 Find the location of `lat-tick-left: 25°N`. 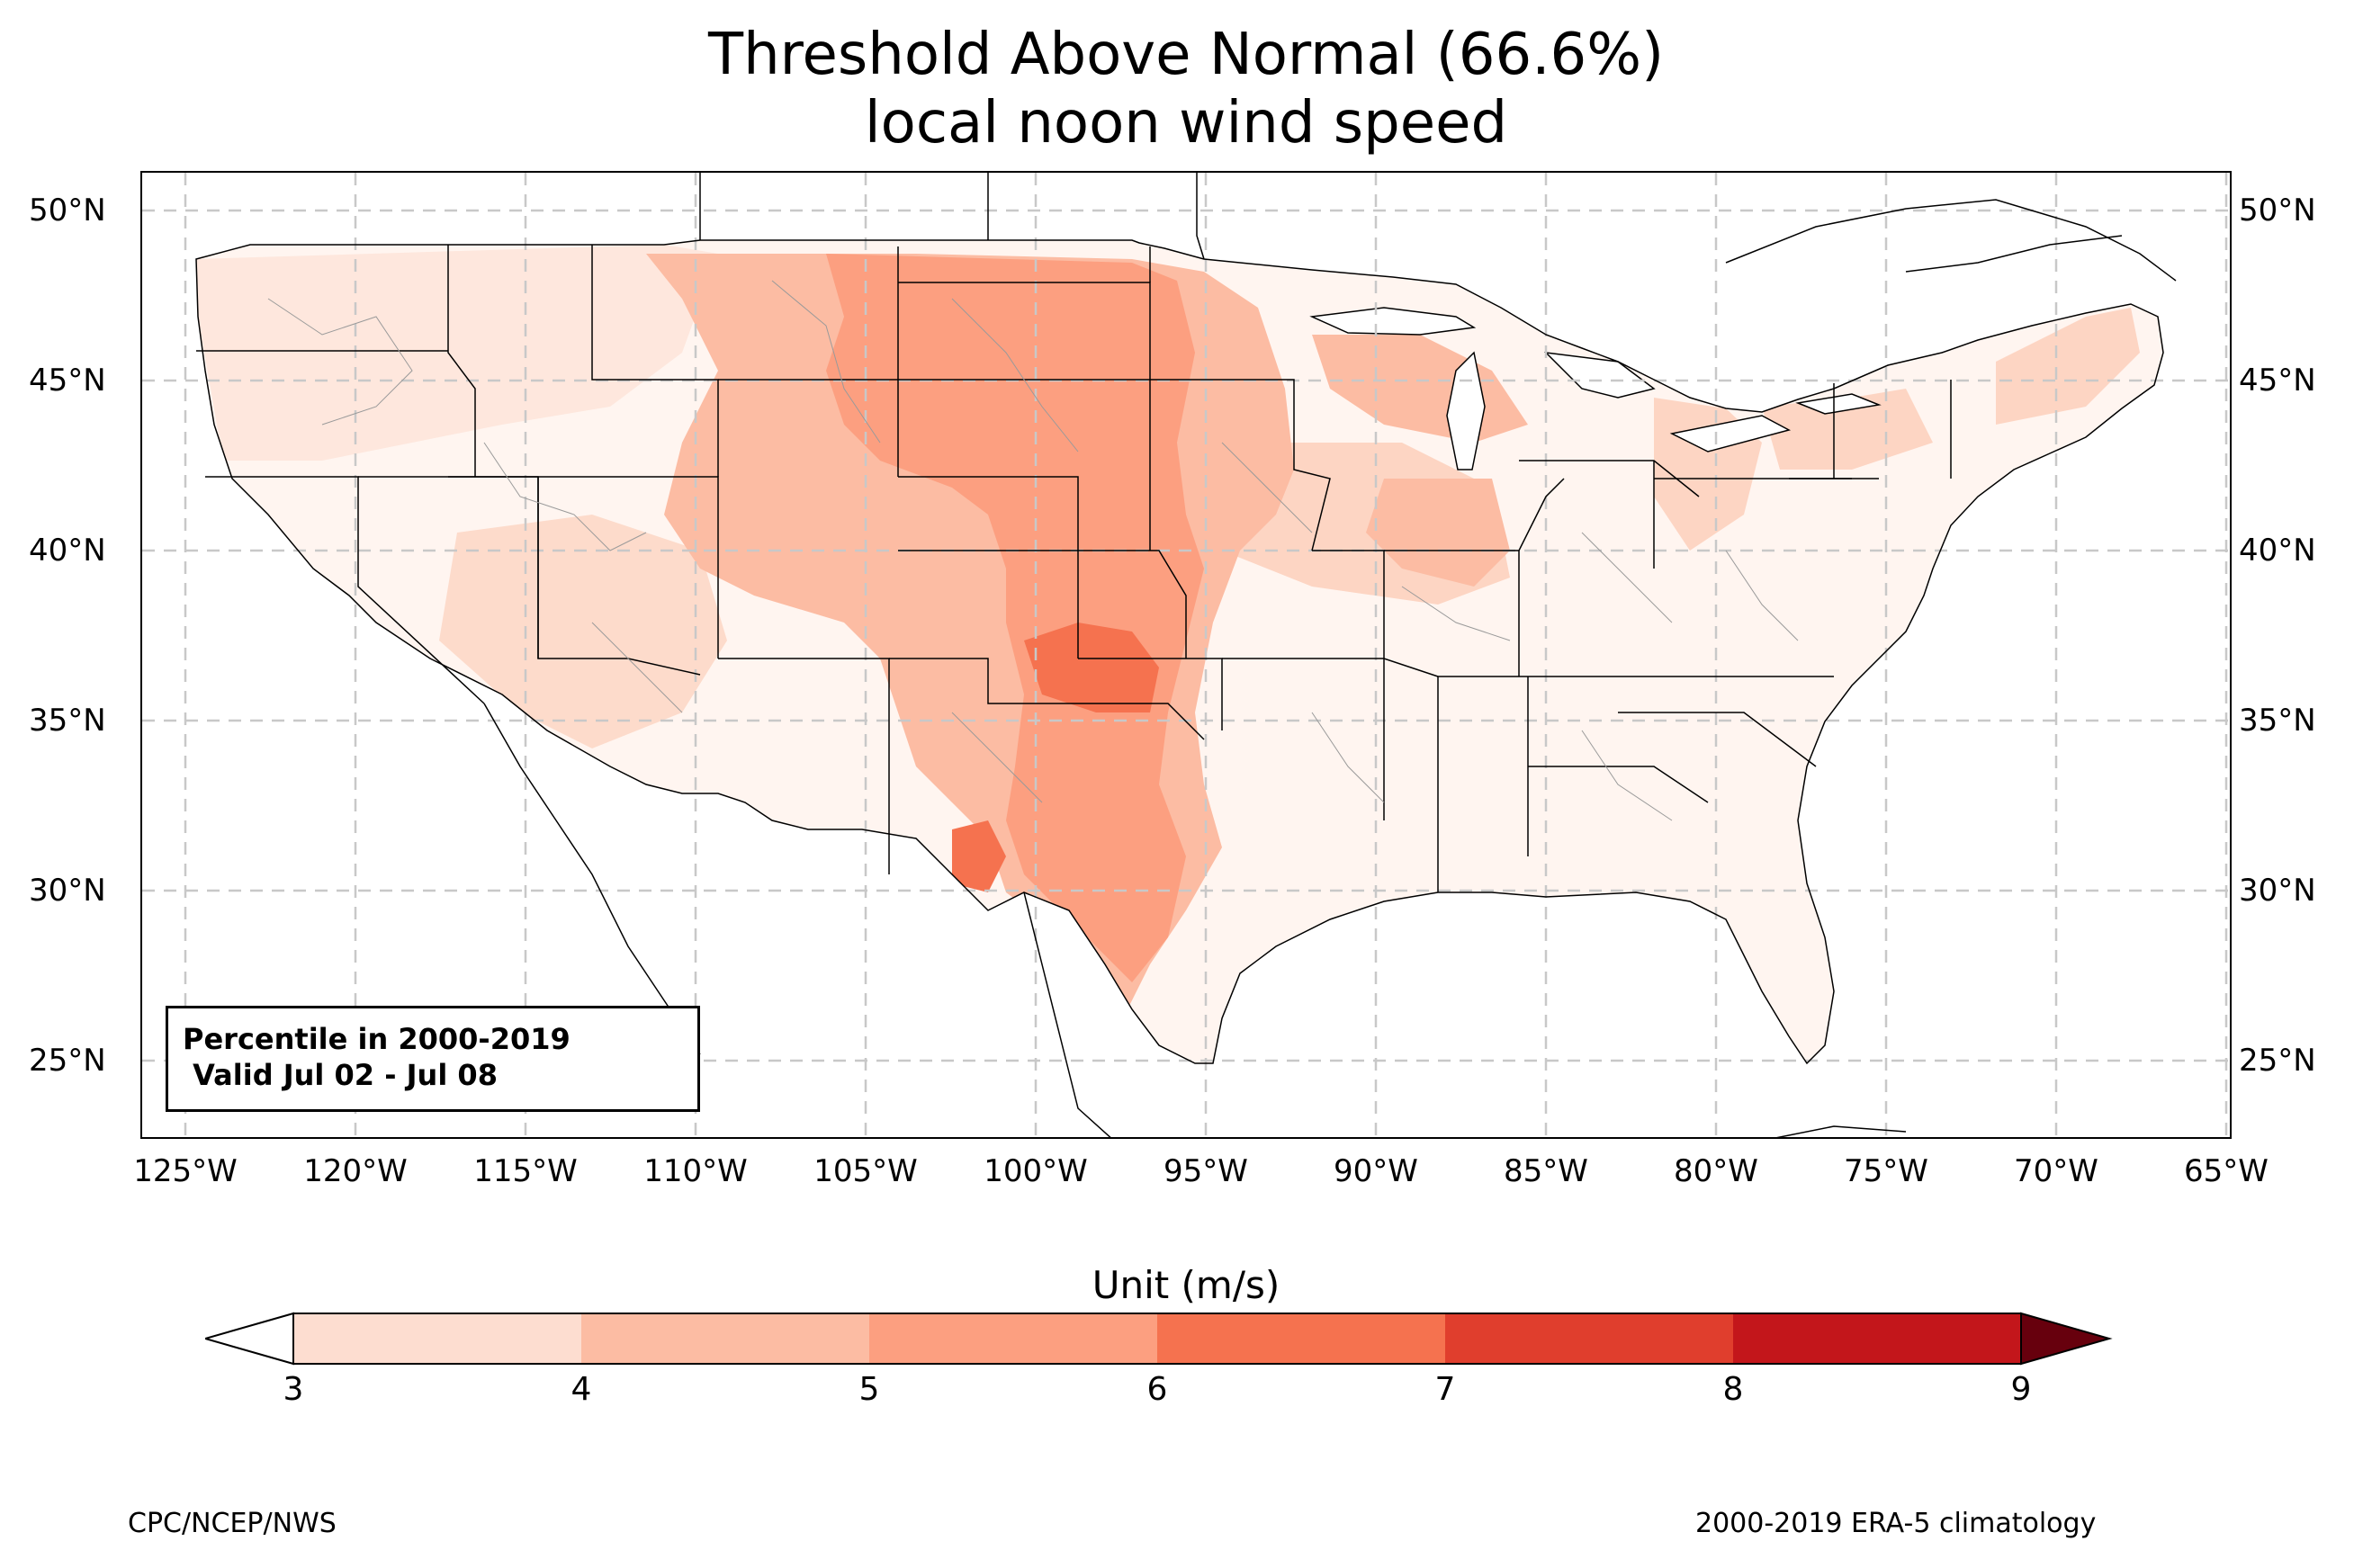

lat-tick-left: 25°N is located at coordinates (68, 1061).